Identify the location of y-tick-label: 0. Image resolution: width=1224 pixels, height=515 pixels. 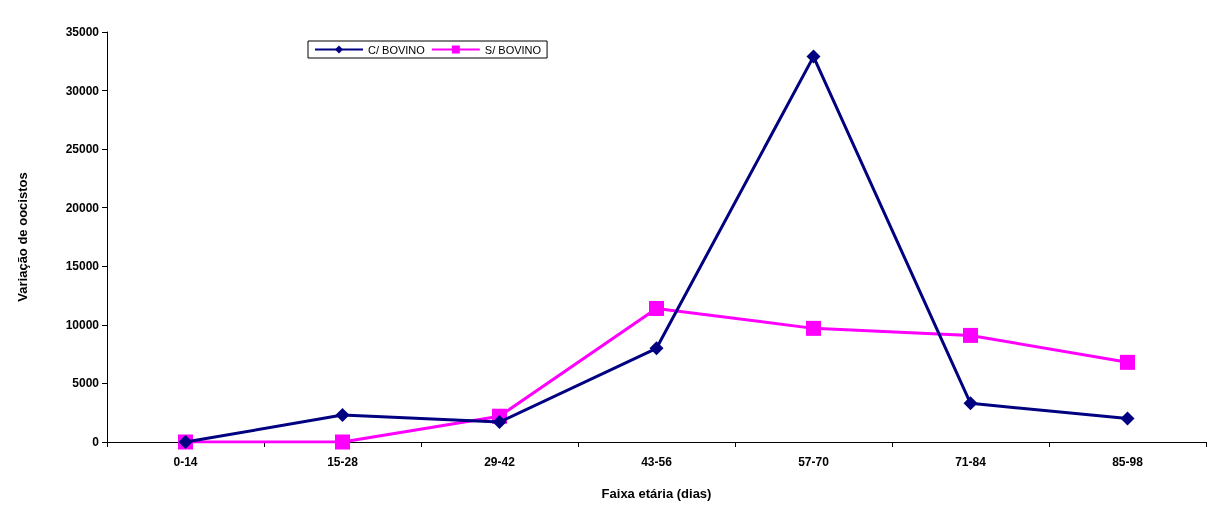
(96, 442).